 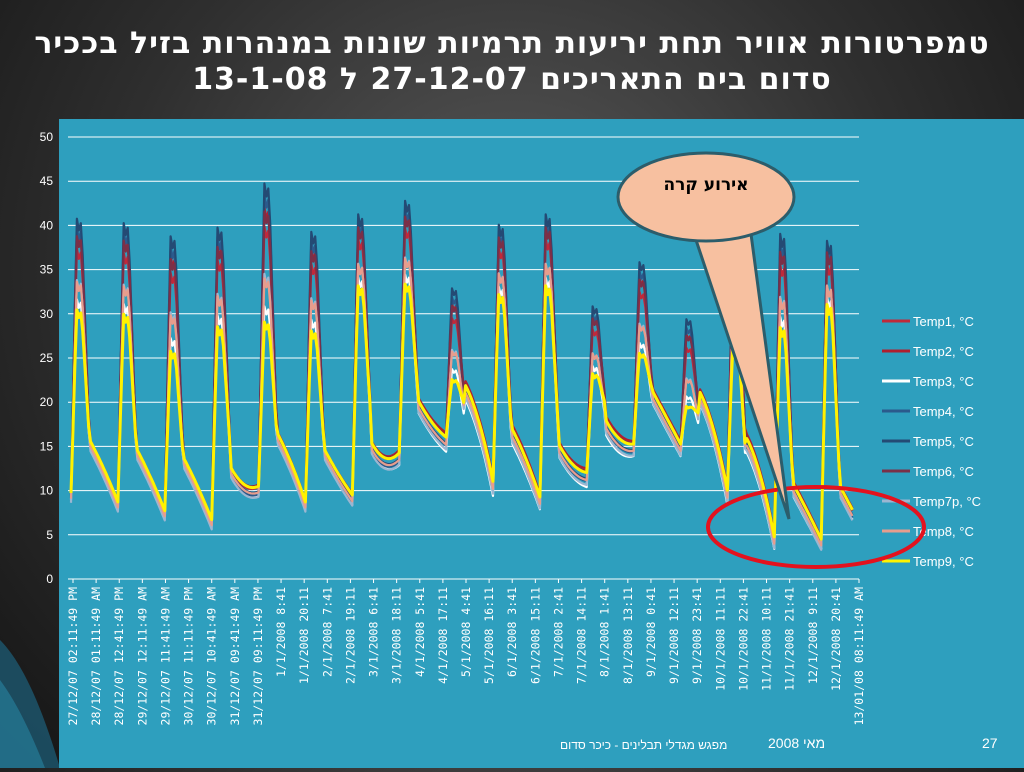 What do you see at coordinates (235, 656) in the screenshot?
I see `x-tick-label: 31/12/07 09:41:49 AM` at bounding box center [235, 656].